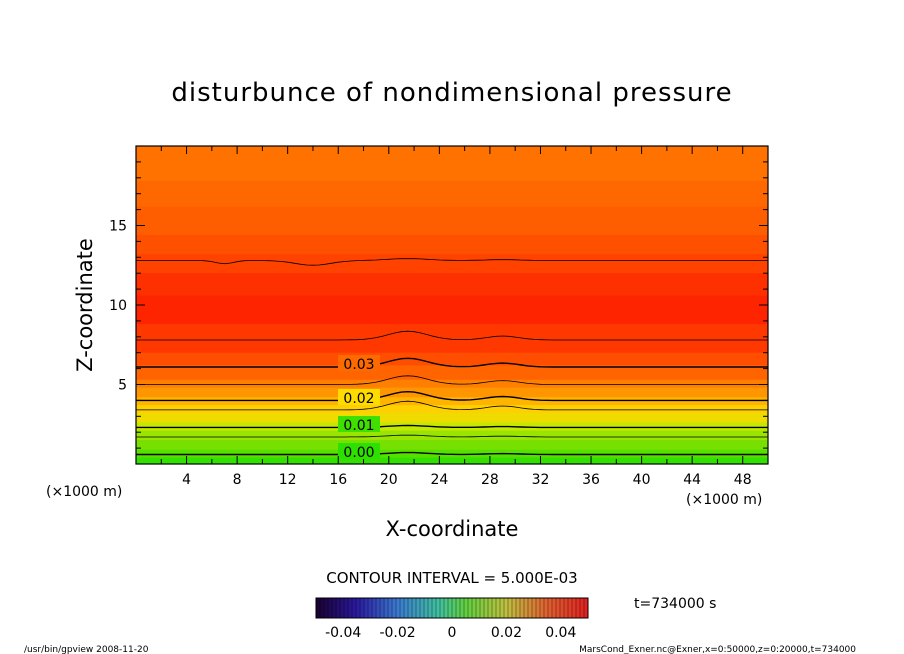 This screenshot has width=904, height=654. I want to click on x-tick-label-36: 36, so click(591, 480).